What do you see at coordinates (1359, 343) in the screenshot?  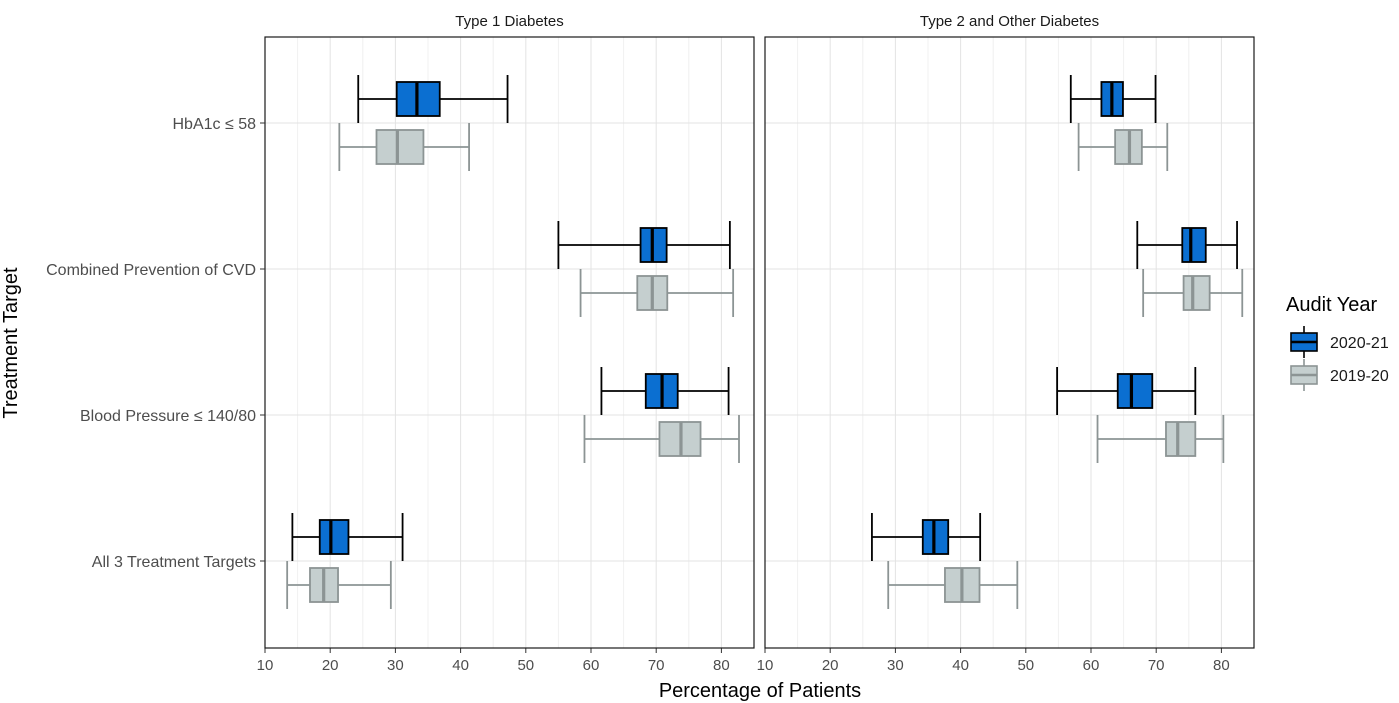 I see `legend-label: 2020-21` at bounding box center [1359, 343].